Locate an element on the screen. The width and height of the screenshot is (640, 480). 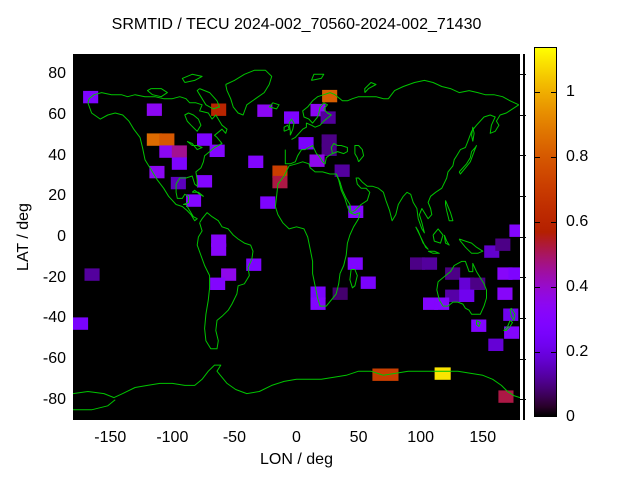
y-tick-label: 0 is located at coordinates (61, 236).